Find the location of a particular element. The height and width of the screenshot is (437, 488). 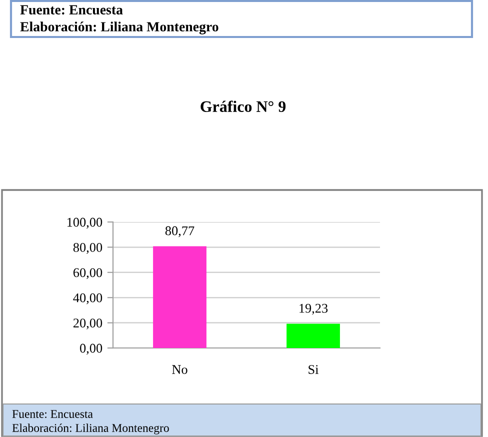

chart-title: Gráfico N° 9 is located at coordinates (243, 106).